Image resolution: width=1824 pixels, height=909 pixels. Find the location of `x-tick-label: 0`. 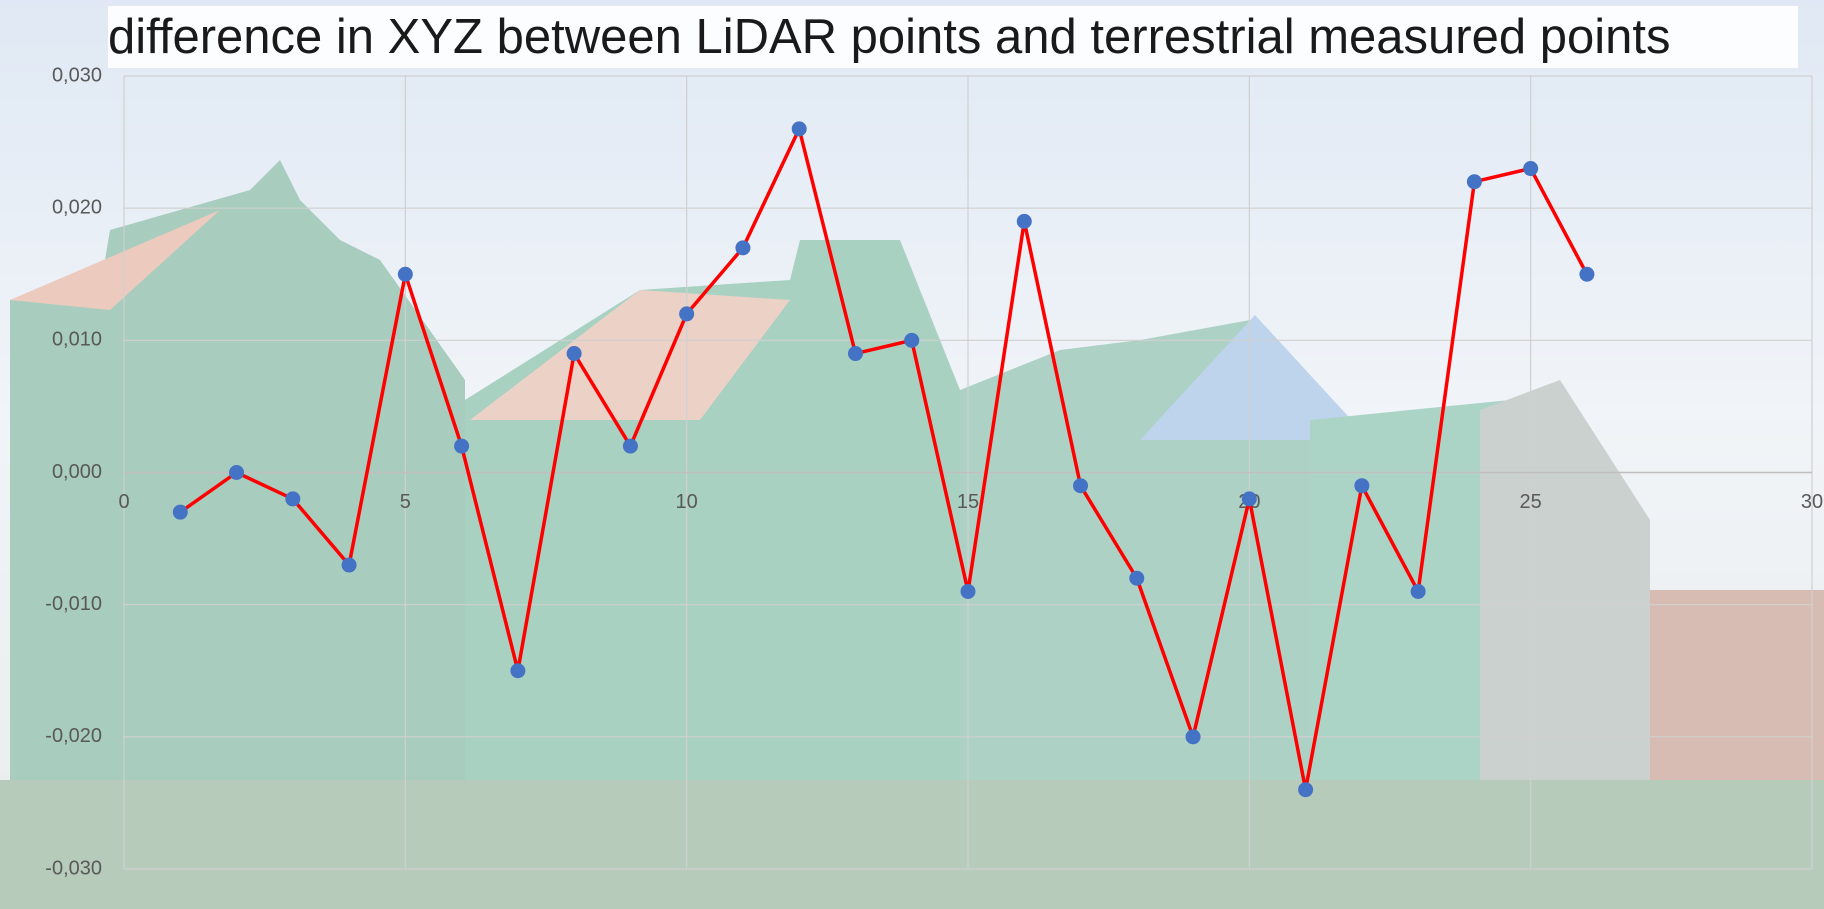

x-tick-label: 0 is located at coordinates (123, 502).